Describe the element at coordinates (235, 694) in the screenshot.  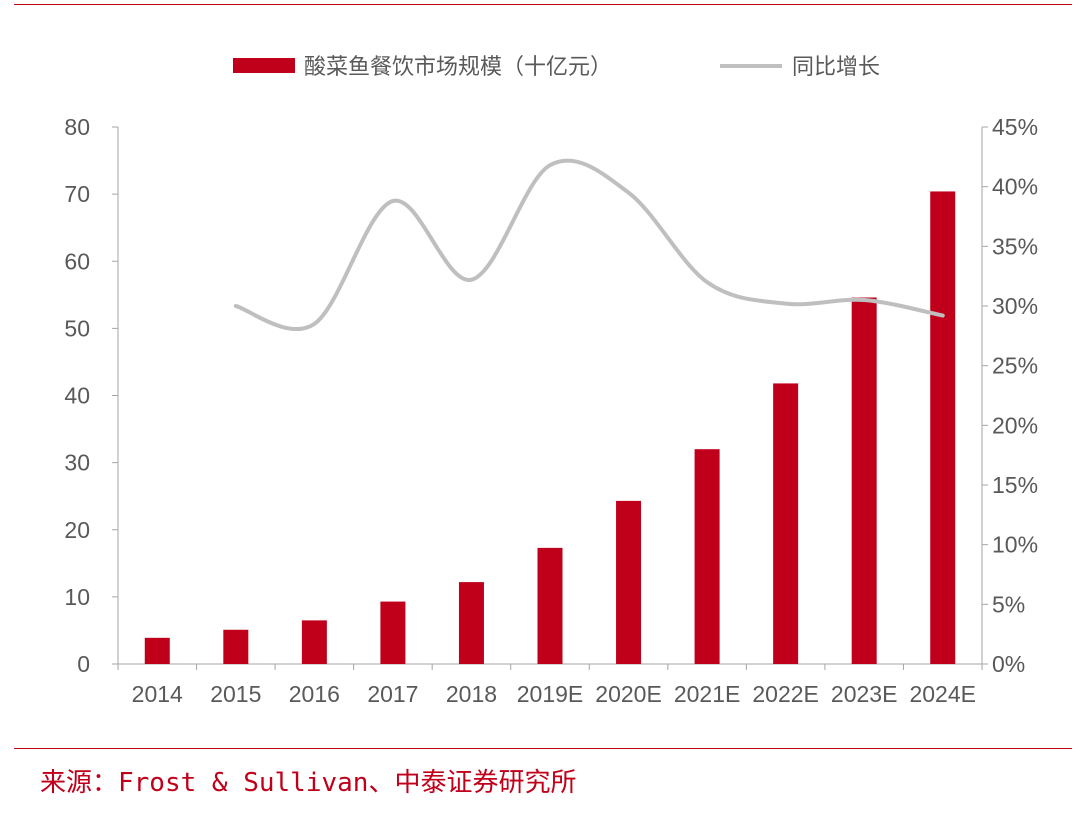
I see `x-tick-label: 2015` at that location.